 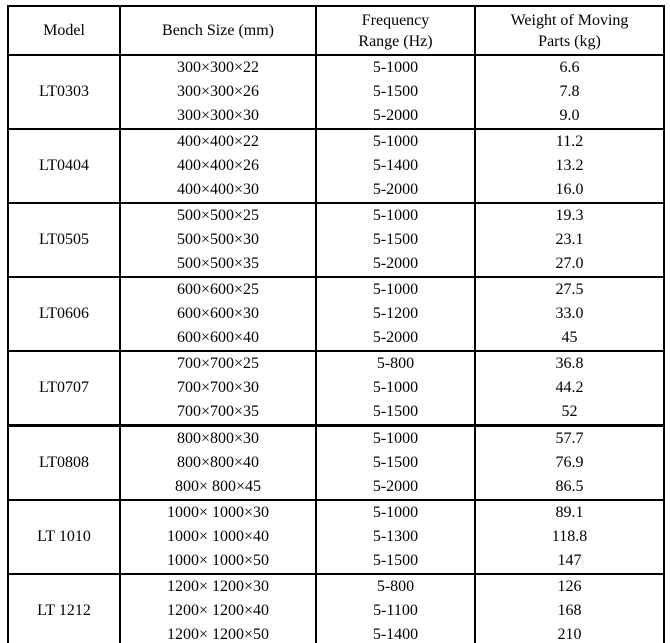 I want to click on bench-size-cell: 300×300×30, so click(x=218, y=116).